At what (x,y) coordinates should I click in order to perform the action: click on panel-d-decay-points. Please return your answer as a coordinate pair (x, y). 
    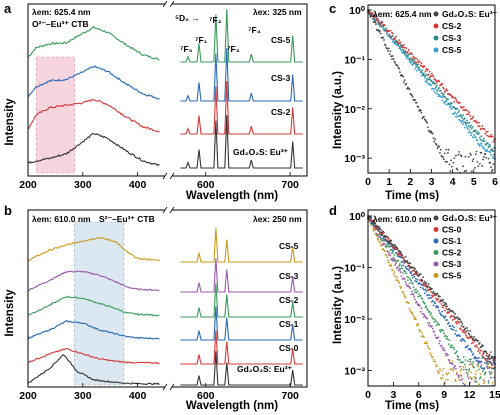
    Looking at the image, I should click on (431, 301).